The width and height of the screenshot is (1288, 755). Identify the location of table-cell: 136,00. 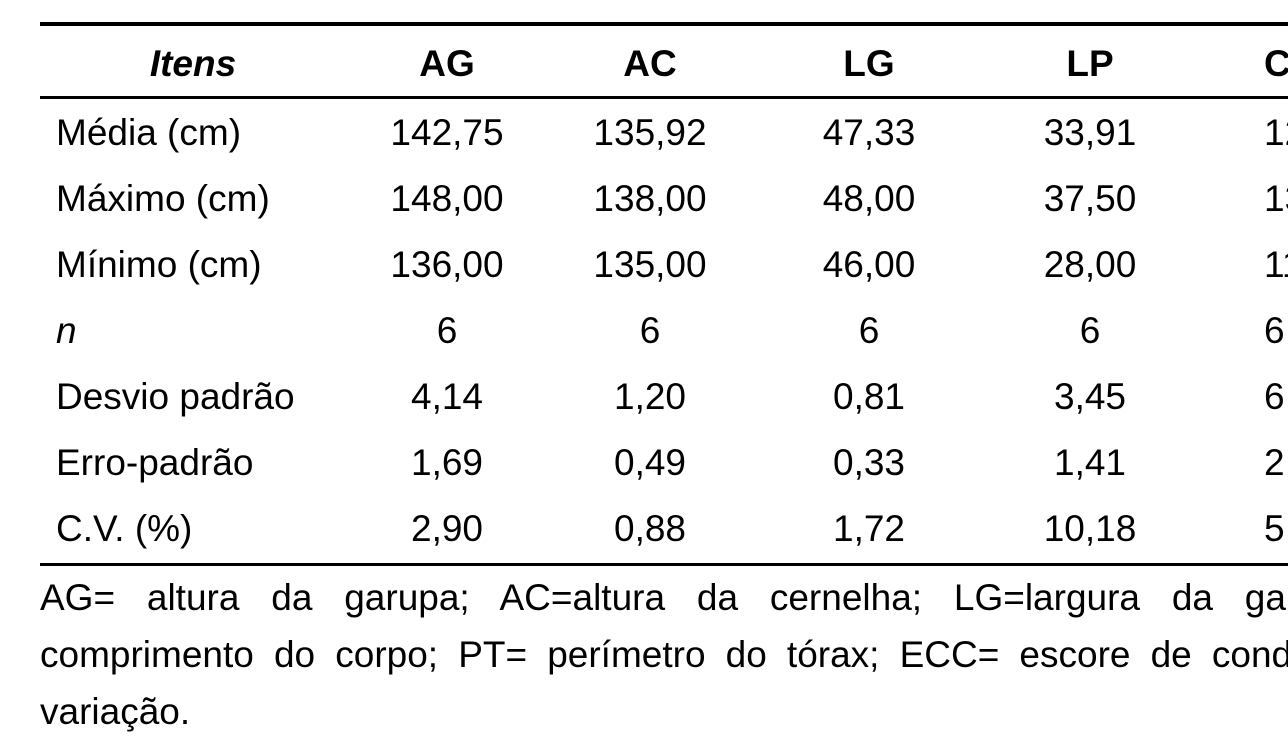
(447, 264).